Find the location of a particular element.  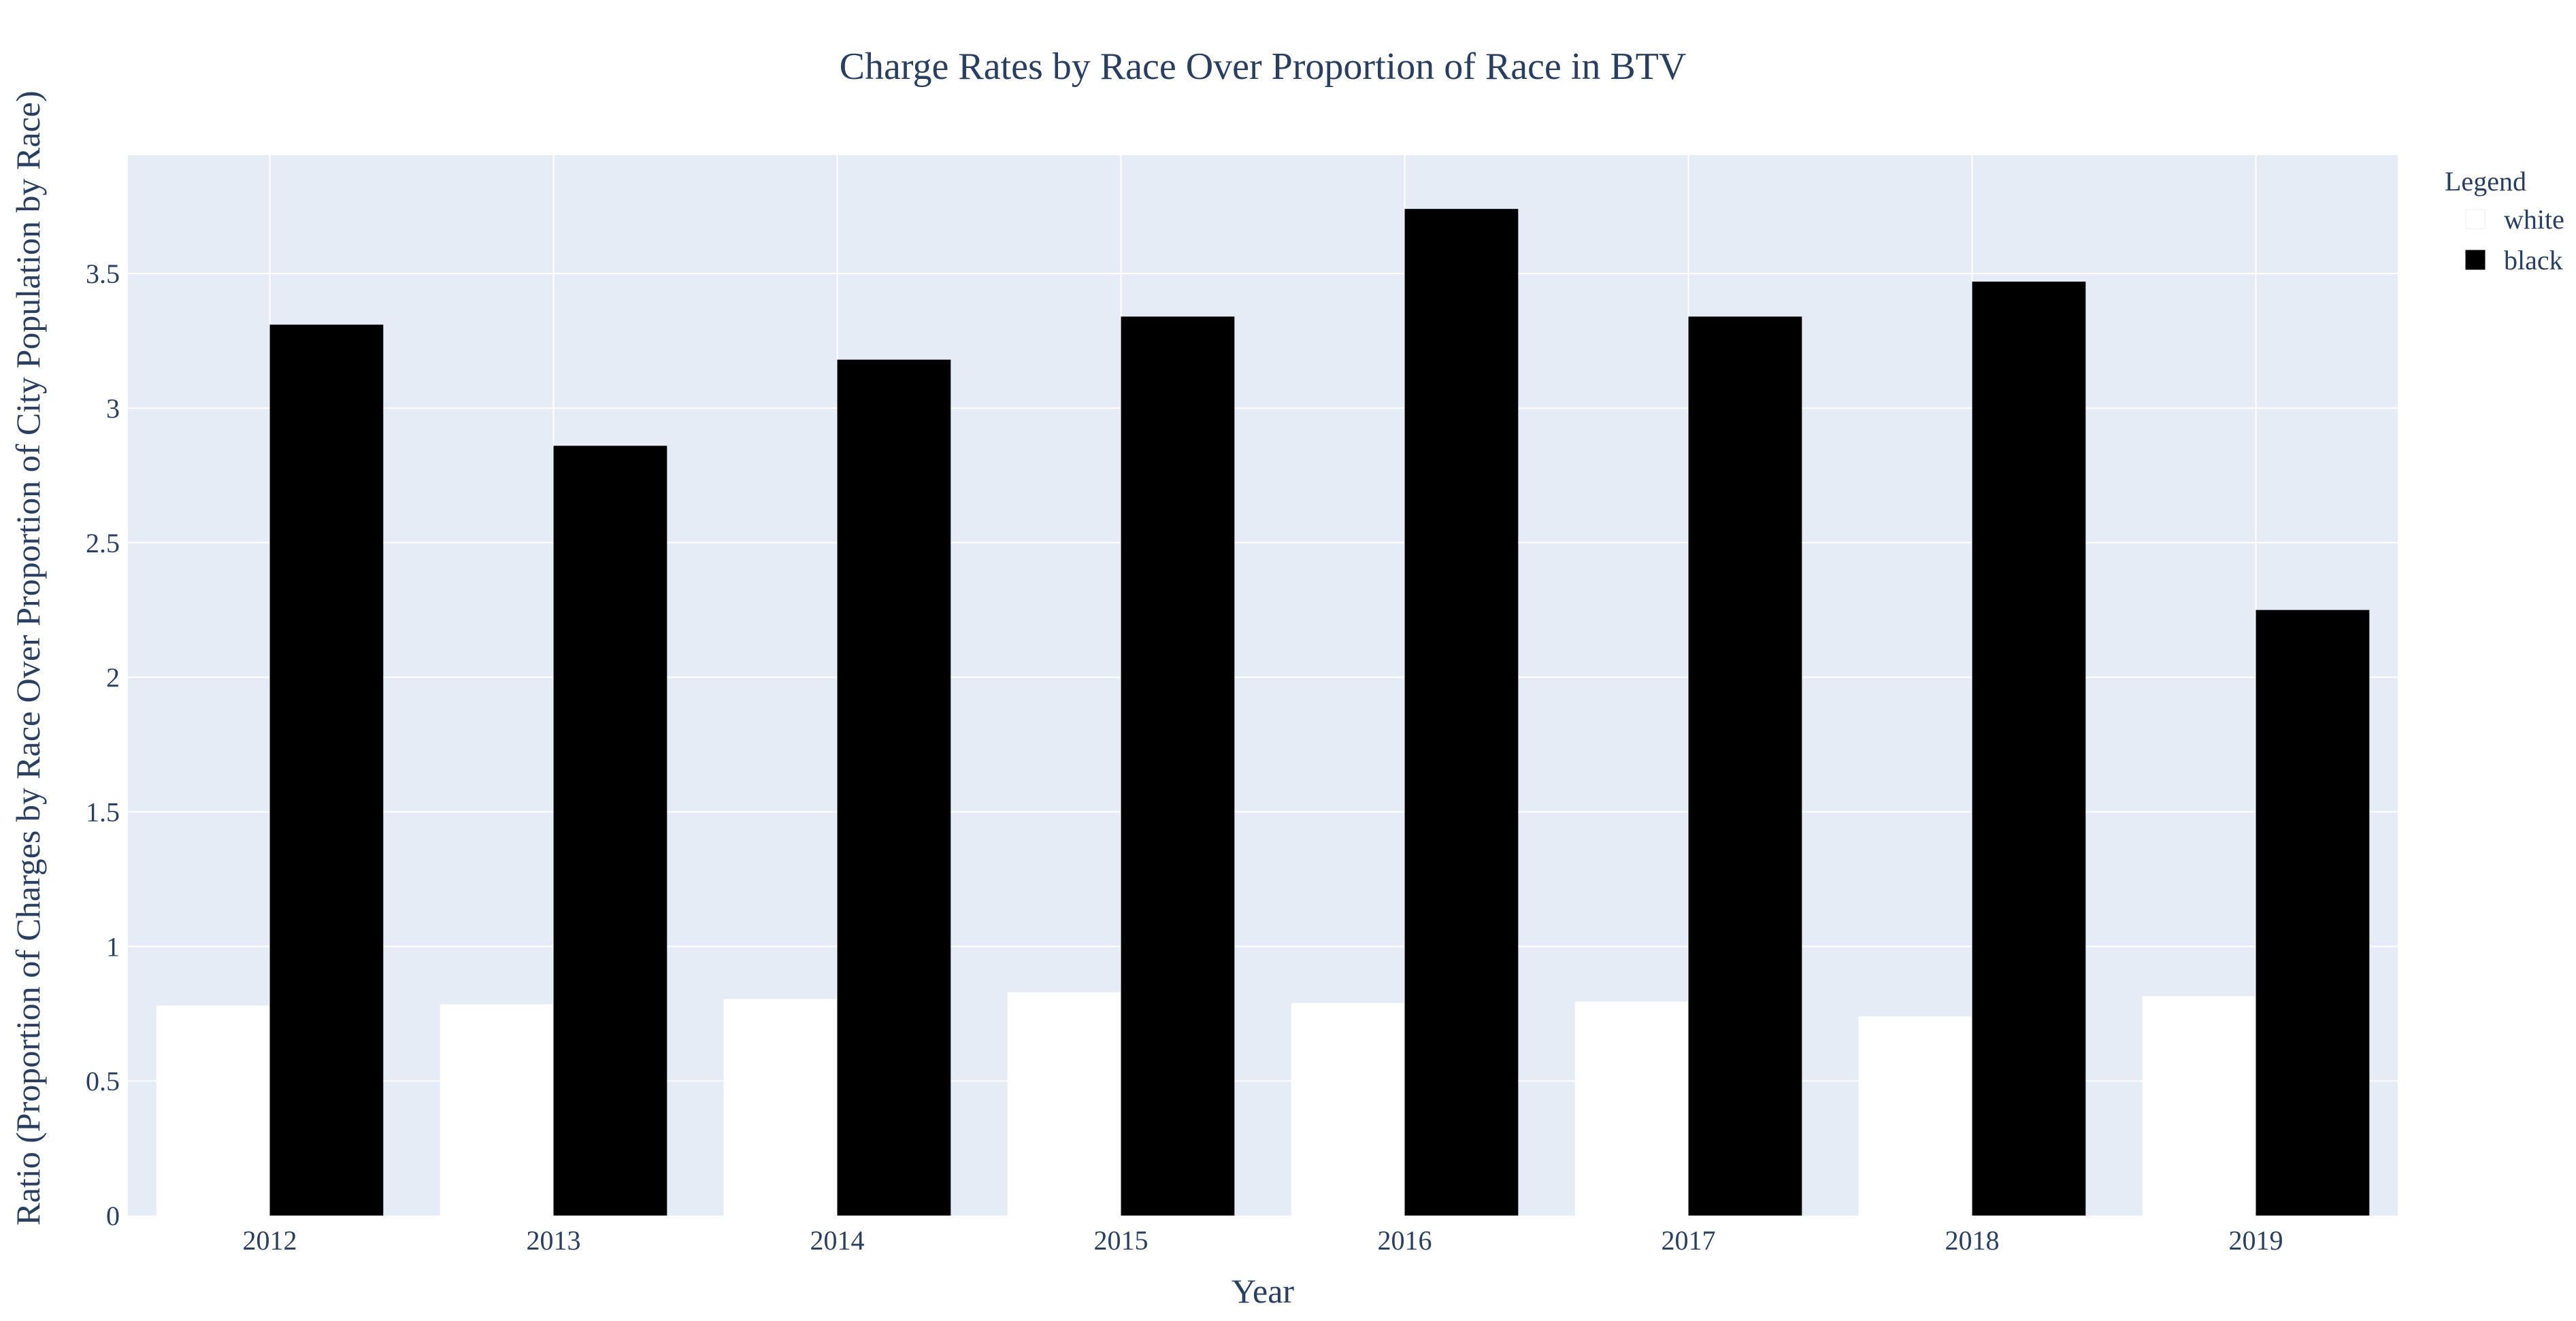

x-axis-label: Year is located at coordinates (1263, 1291).